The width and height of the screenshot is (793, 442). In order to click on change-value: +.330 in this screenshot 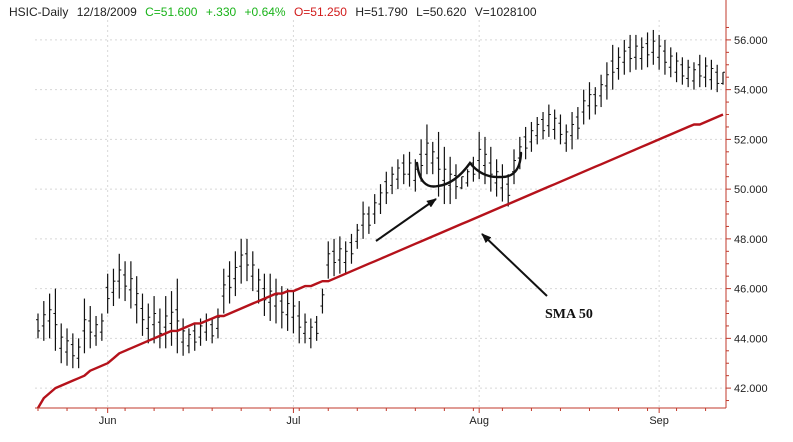, I will do `click(221, 12)`.